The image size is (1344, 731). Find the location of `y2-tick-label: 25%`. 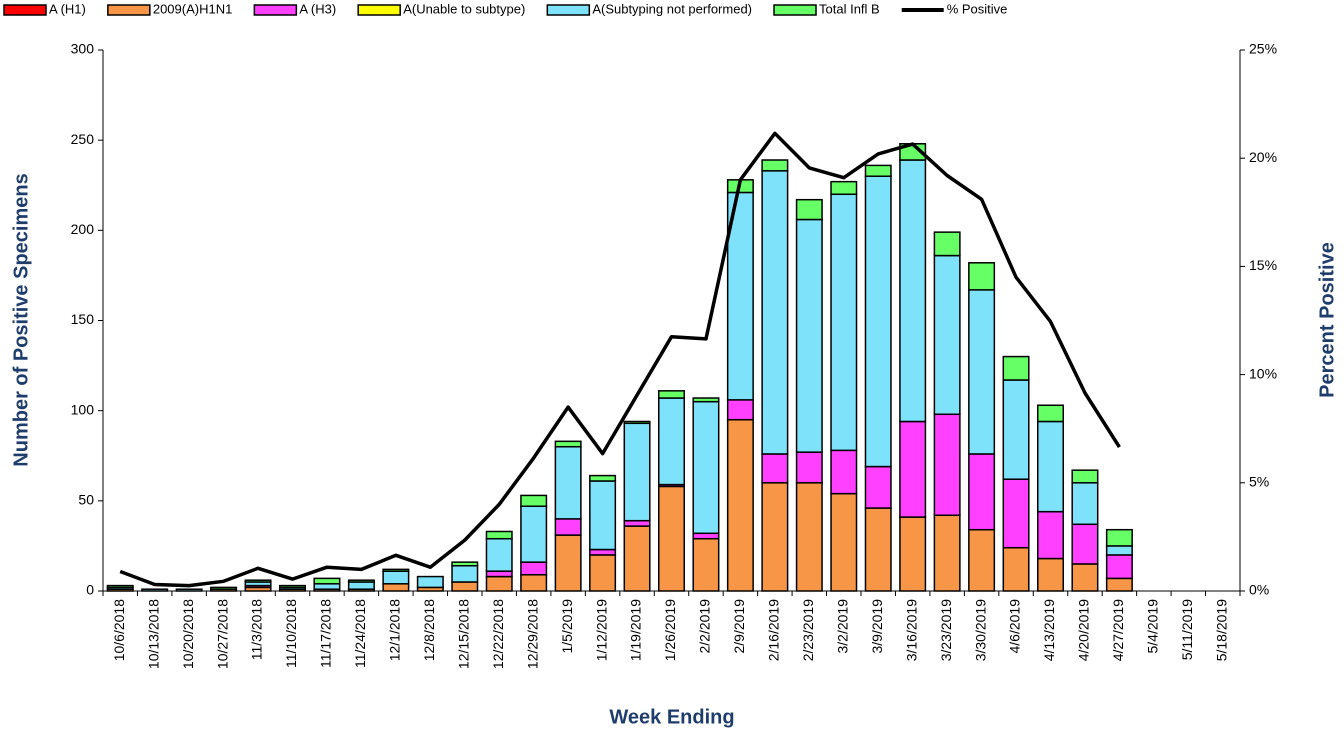

y2-tick-label: 25% is located at coordinates (1263, 49).